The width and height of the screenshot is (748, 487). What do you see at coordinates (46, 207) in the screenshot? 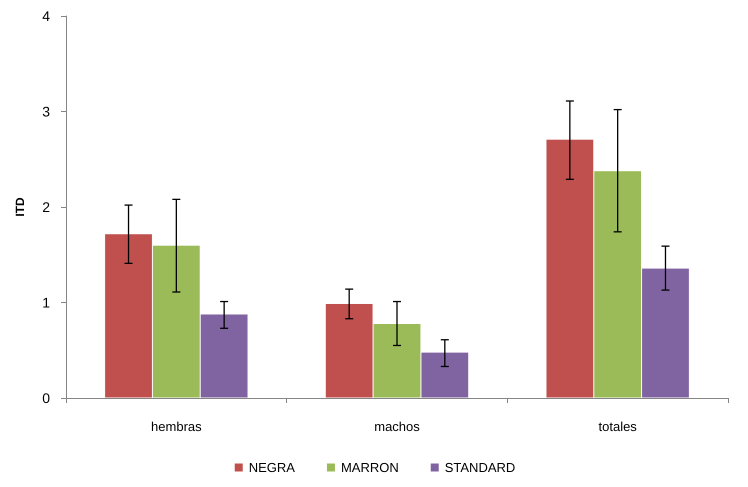
I see `y-tick-label: 2` at bounding box center [46, 207].